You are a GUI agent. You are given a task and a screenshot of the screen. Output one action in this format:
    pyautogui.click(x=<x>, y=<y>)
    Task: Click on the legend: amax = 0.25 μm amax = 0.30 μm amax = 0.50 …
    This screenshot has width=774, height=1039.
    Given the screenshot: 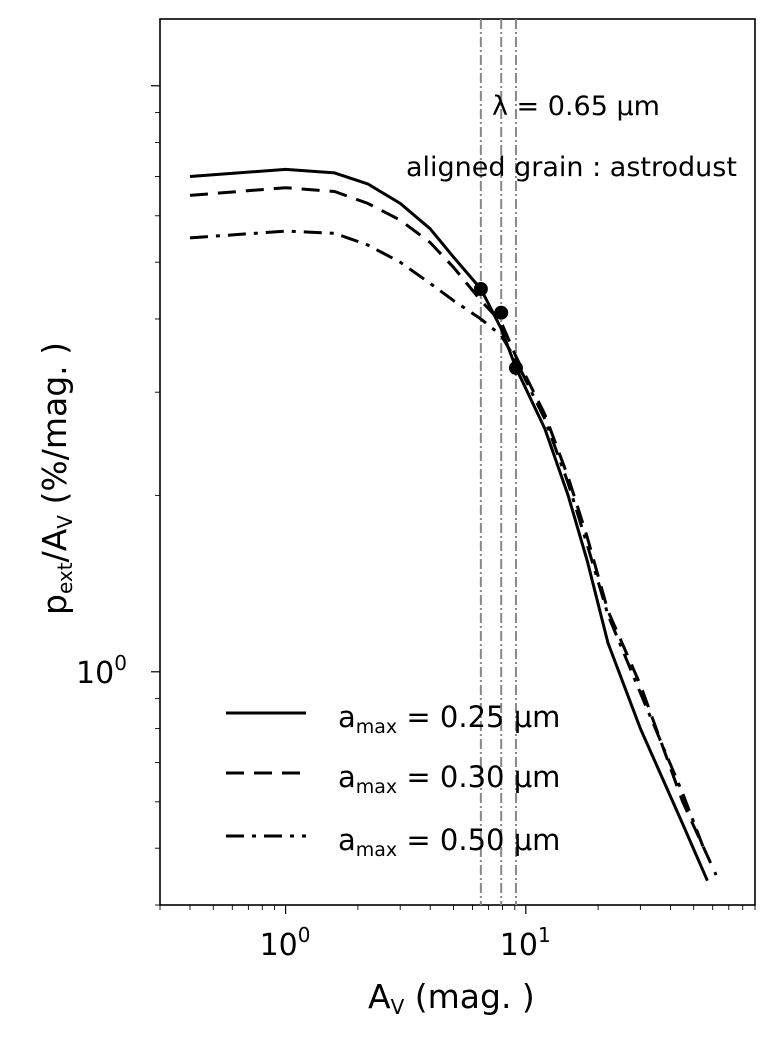 What is the action you would take?
    pyautogui.click(x=393, y=780)
    